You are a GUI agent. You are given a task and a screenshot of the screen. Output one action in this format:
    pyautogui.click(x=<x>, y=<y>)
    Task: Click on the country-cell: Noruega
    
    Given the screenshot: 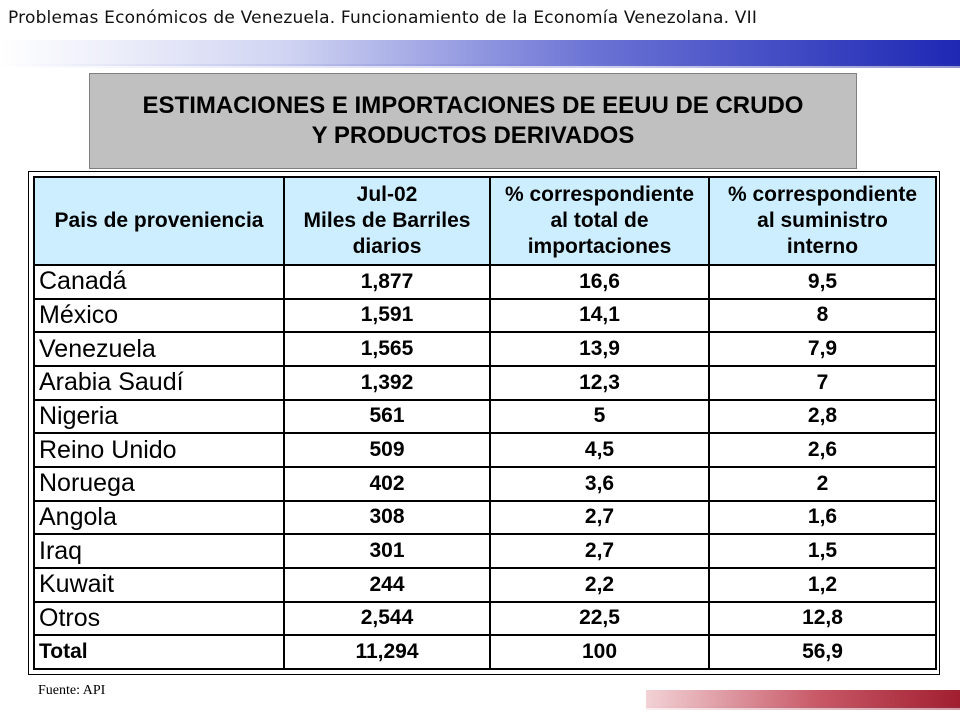 What is the action you would take?
    pyautogui.click(x=159, y=483)
    